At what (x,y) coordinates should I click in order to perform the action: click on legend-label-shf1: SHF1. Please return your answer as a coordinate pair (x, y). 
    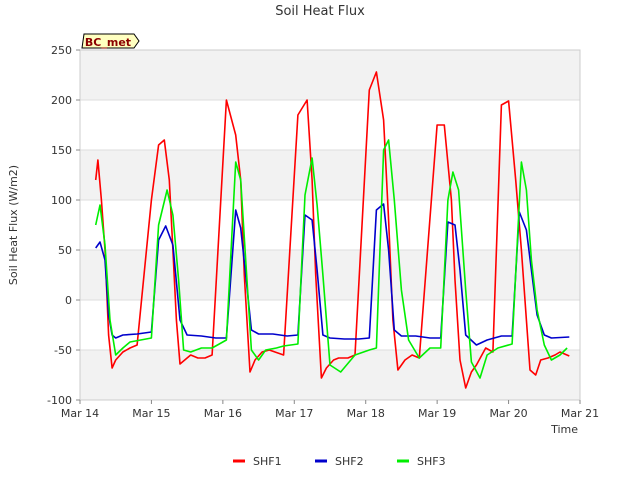
    Looking at the image, I should click on (267, 461).